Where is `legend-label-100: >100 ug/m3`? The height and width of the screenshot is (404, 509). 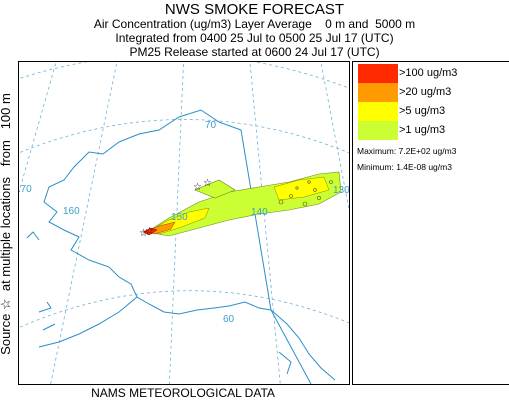 legend-label-100: >100 ug/m3 is located at coordinates (428, 73).